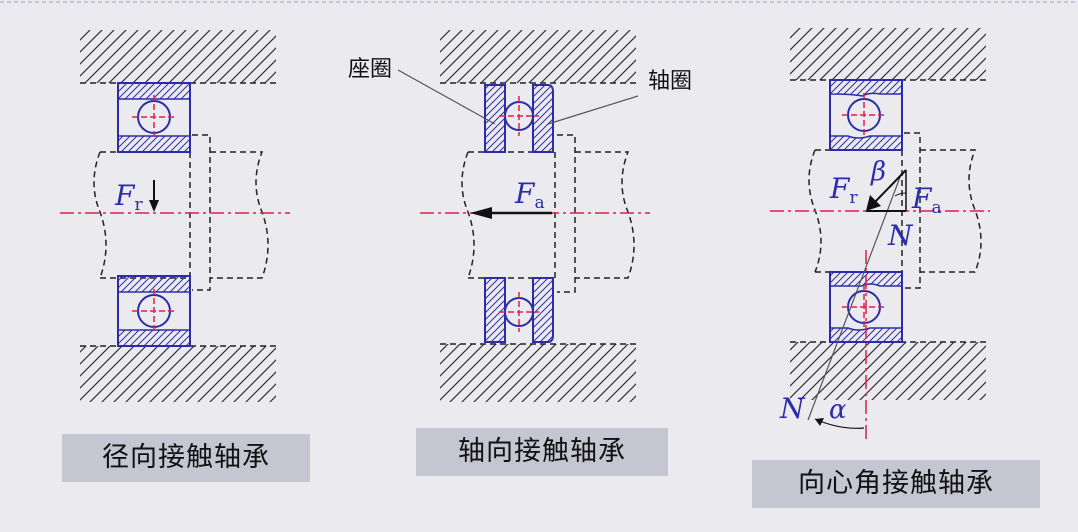 Image resolution: width=1078 pixels, height=532 pixels. I want to click on alpha-label: α, so click(838, 410).